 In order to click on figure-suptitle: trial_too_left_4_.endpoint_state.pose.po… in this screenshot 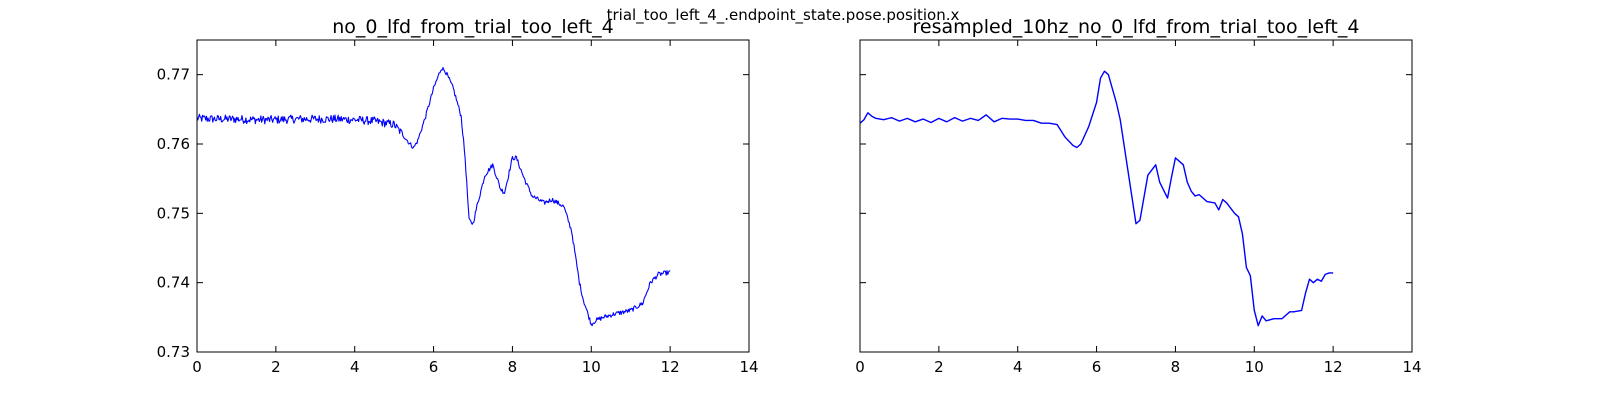, I will do `click(783, 15)`.